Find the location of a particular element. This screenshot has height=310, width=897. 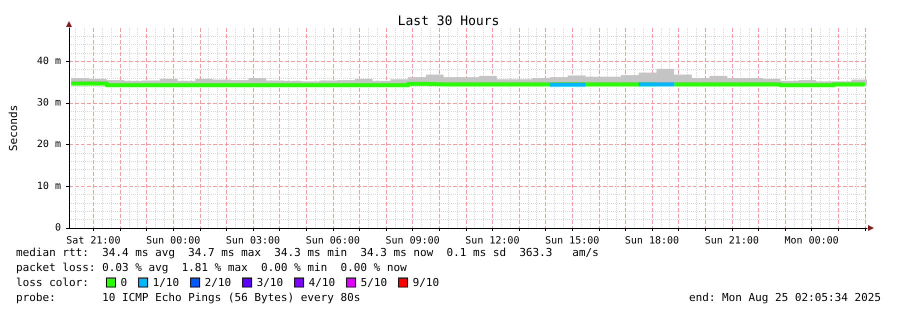

x-tick-label: Mon 00:00 is located at coordinates (811, 241).